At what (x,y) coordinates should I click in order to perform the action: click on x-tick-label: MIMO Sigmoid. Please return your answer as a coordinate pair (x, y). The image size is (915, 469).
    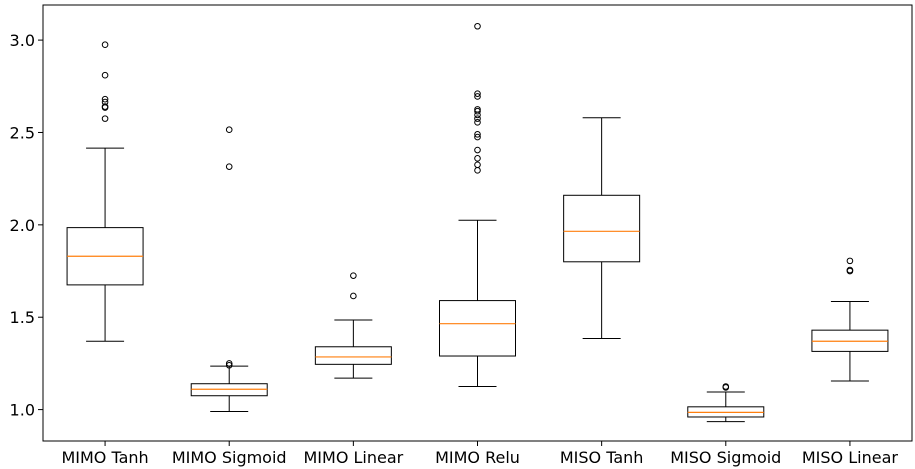
    Looking at the image, I should click on (229, 457).